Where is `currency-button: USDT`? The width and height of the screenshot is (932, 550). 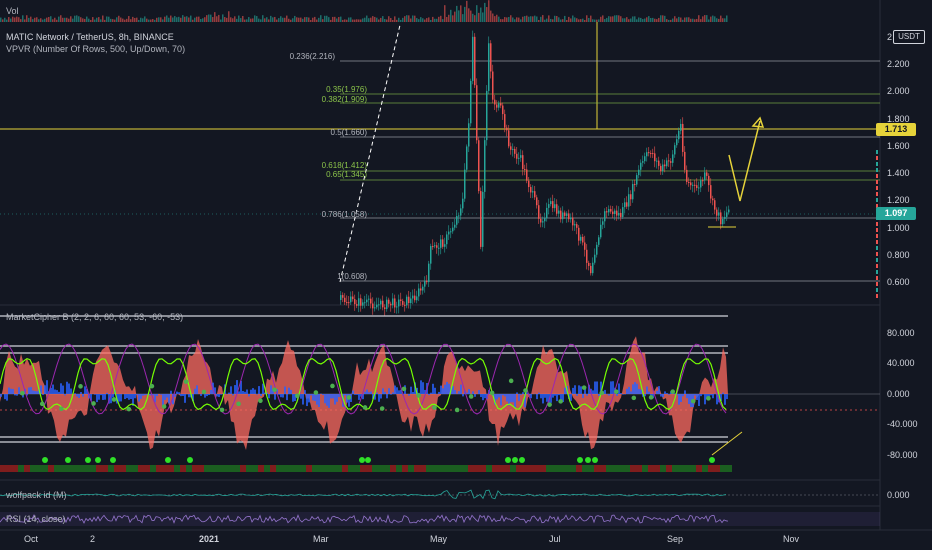 currency-button: USDT is located at coordinates (909, 37).